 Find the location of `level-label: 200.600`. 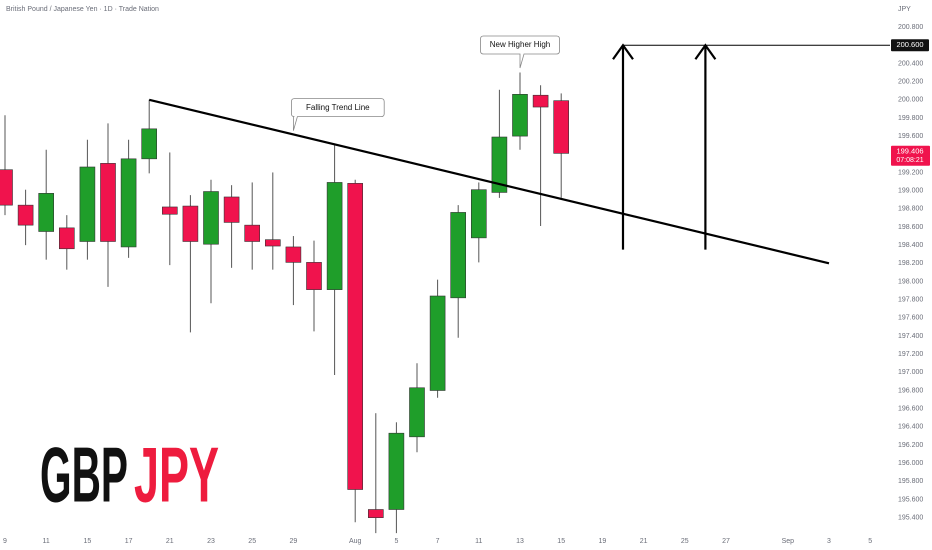

level-label: 200.600 is located at coordinates (909, 44).